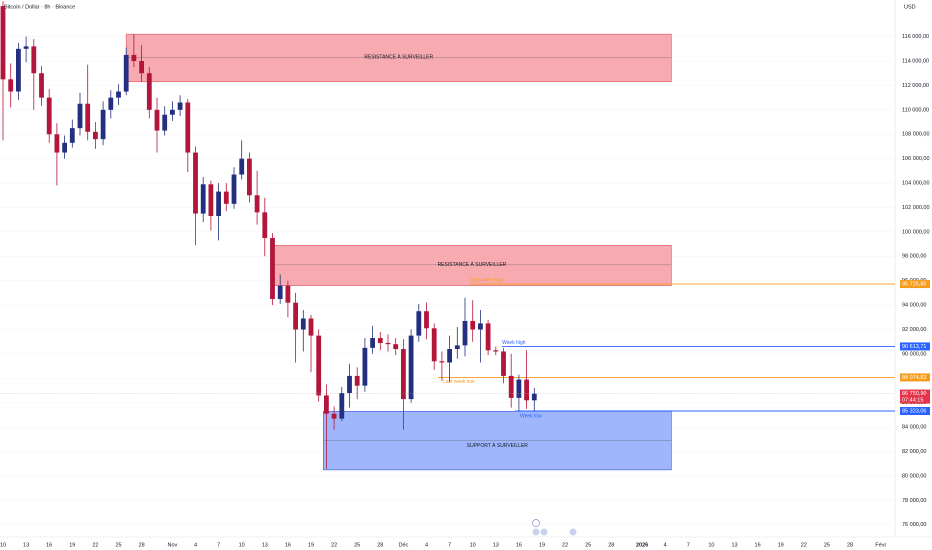  Describe the element at coordinates (916, 135) in the screenshot. I see `y-tick-label: 108 000,00` at that location.